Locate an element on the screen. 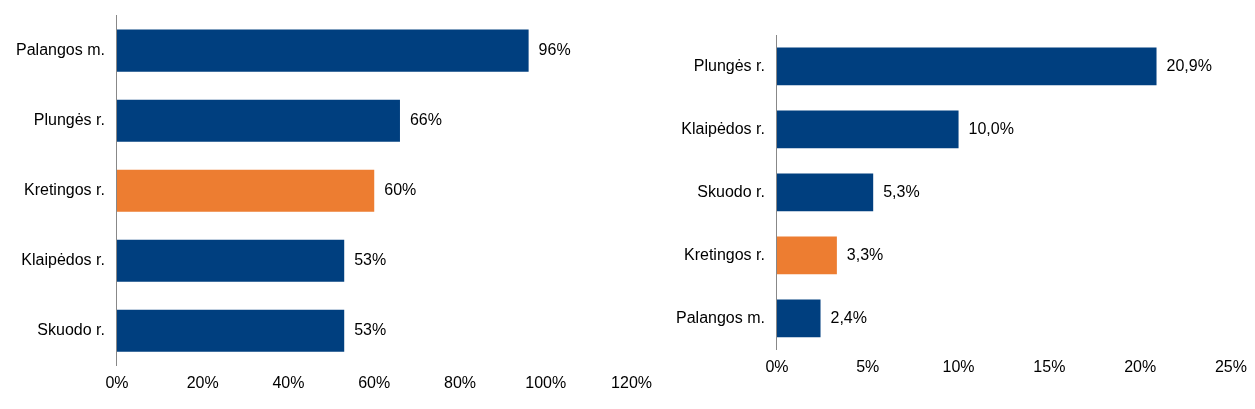 This screenshot has width=1255, height=409. x-tick-label: 100% is located at coordinates (546, 382).